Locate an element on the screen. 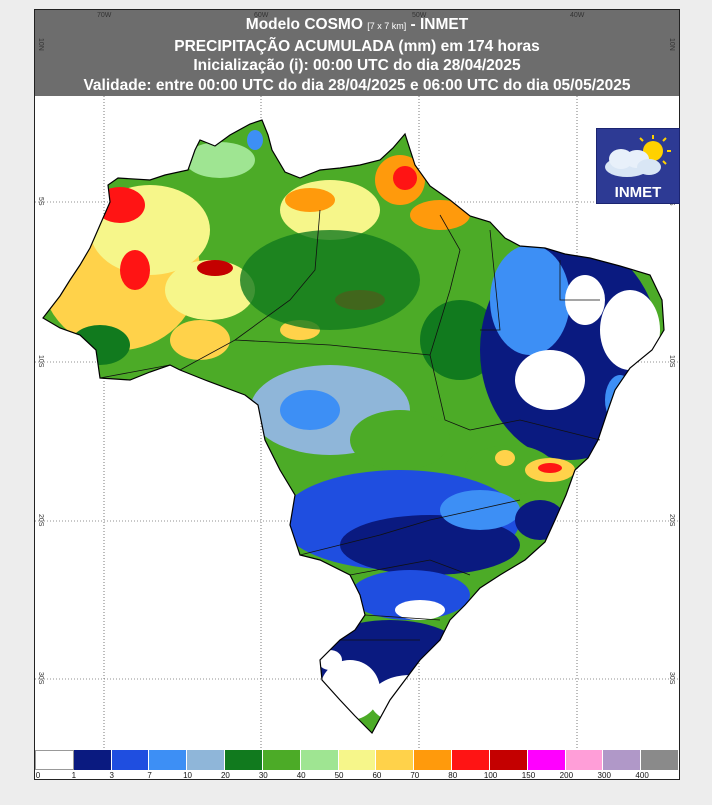 The width and height of the screenshot is (712, 805). sun-cloud-icon is located at coordinates (638, 156).